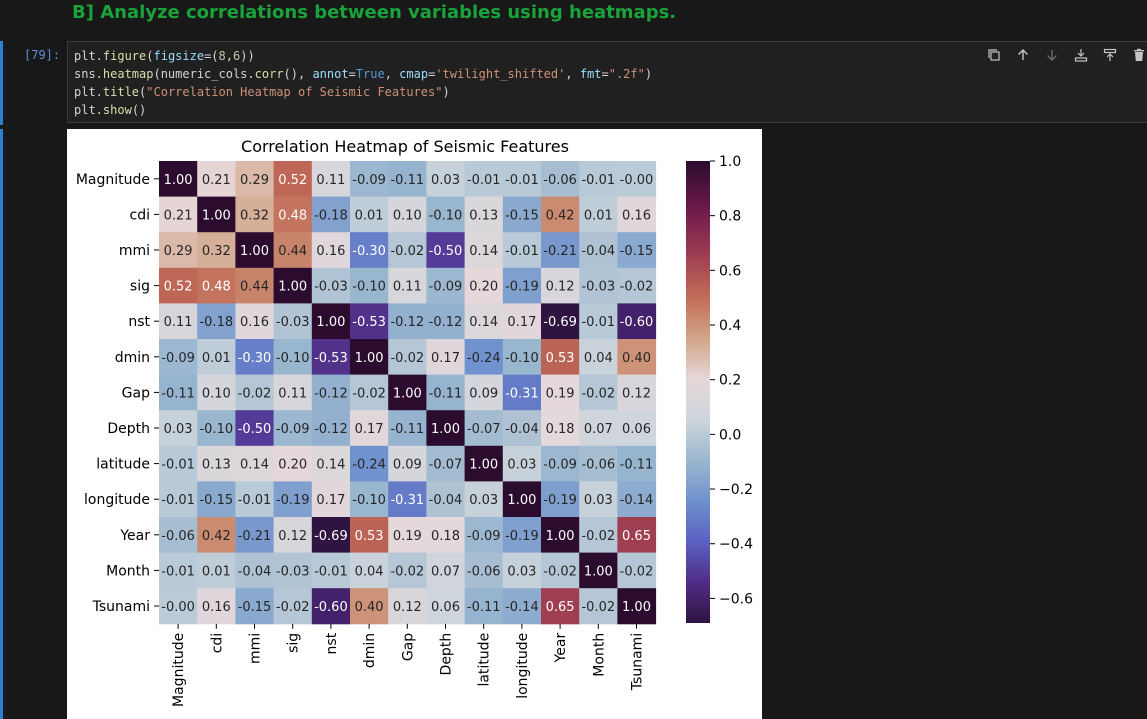 This screenshot has width=1147, height=719. Describe the element at coordinates (407, 500) in the screenshot. I see `heatmap-annotation-9-6: -0.31` at that location.